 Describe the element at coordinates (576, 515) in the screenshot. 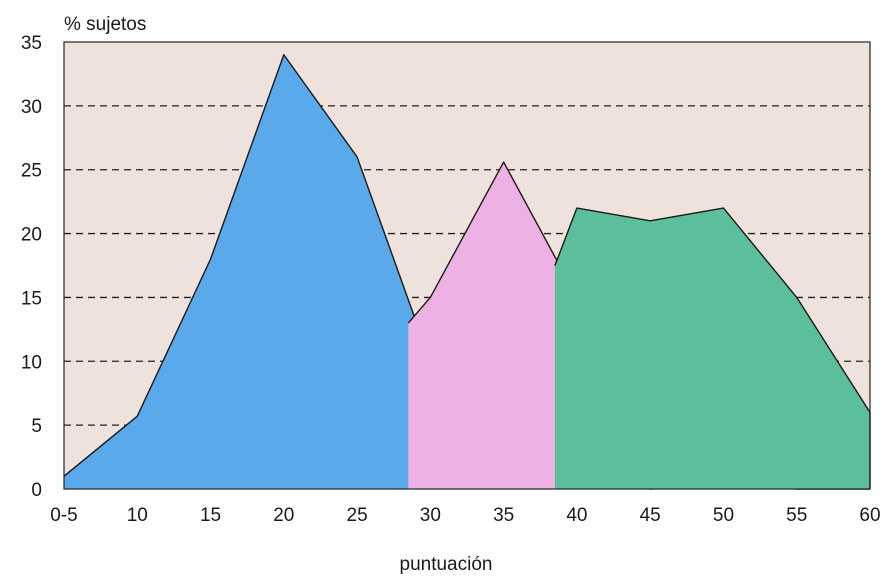

I see `x-tick-label-40: 40` at that location.